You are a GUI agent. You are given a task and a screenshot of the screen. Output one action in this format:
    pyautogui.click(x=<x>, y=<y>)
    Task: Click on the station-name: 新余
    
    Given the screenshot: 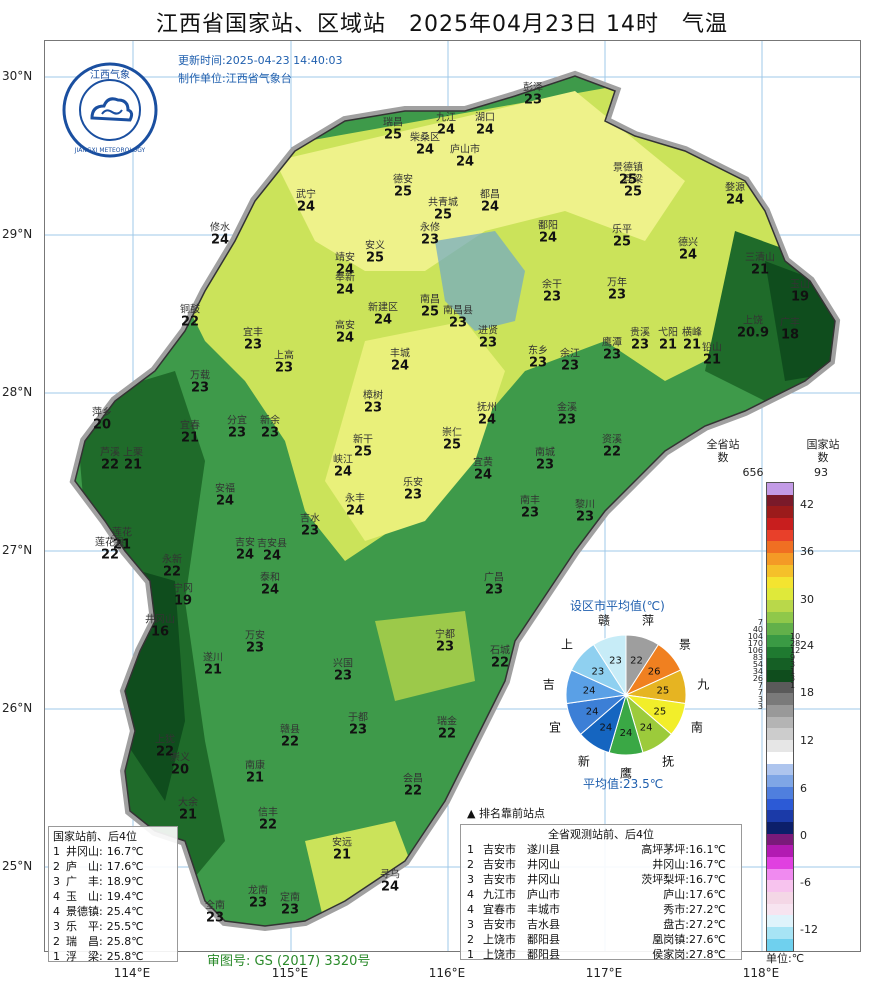 What is the action you would take?
    pyautogui.click(x=270, y=421)
    